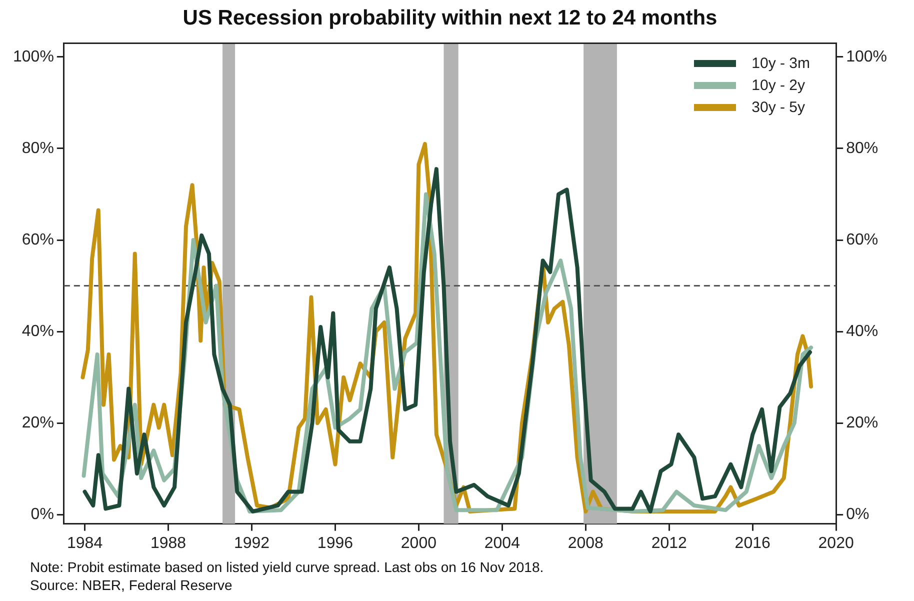  Describe the element at coordinates (862, 331) in the screenshot. I see `y2-tick-label: 40%` at that location.